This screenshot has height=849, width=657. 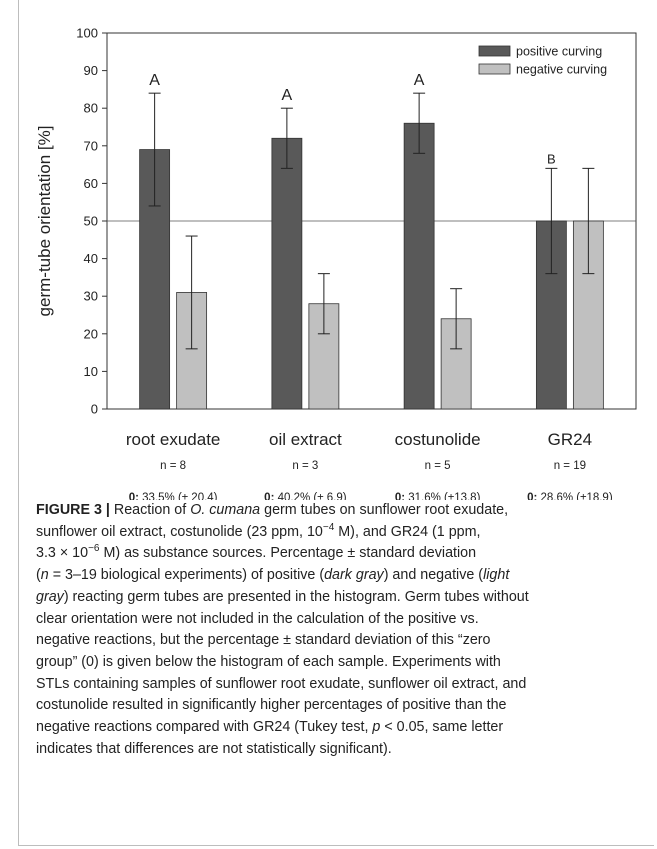 I want to click on zero-group-value: 31.6% (±13.8), so click(x=444, y=496).